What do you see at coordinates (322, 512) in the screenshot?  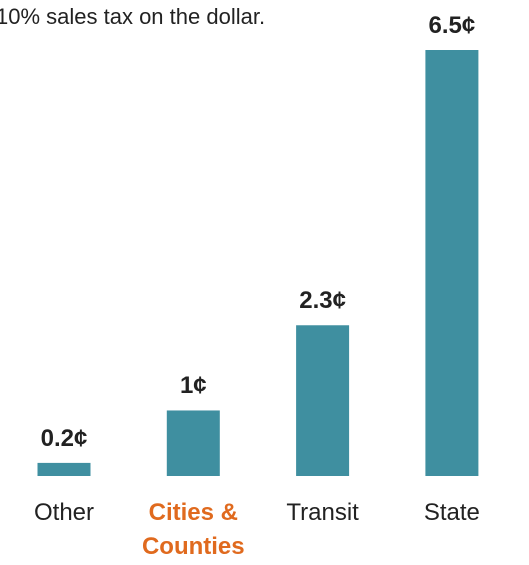 I see `x-tick-label: Transit` at bounding box center [322, 512].